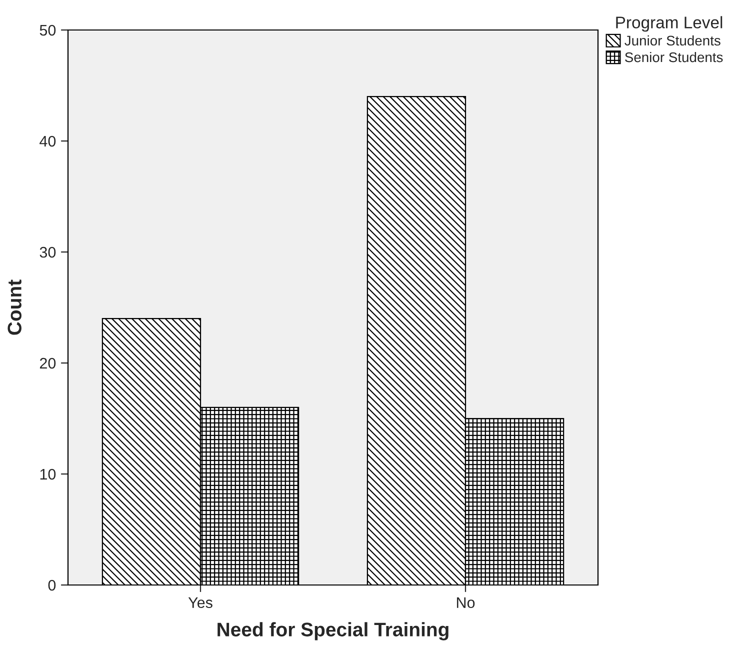 The width and height of the screenshot is (747, 652). I want to click on y-tick-label: 50, so click(48, 30).